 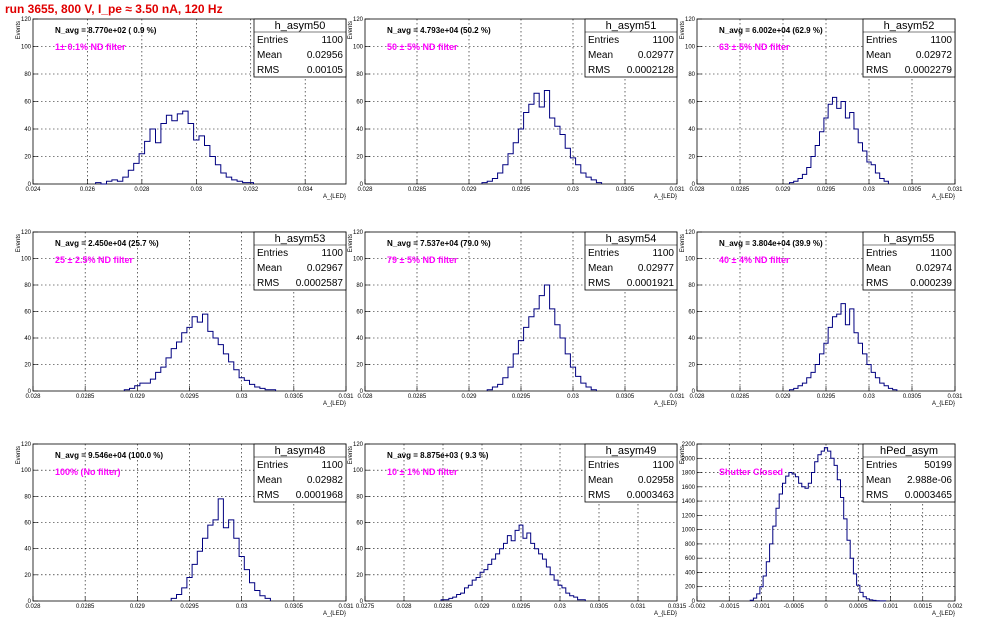 I want to click on stats-value-mean: 0.02974, so click(x=934, y=268).